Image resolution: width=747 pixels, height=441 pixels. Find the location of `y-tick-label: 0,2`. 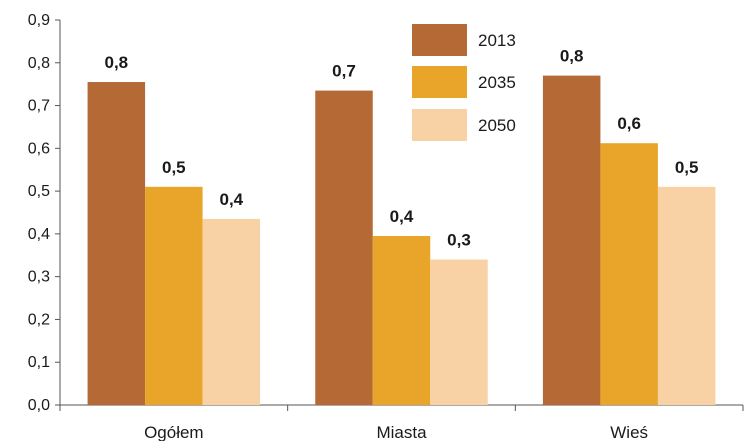

y-tick-label: 0,2 is located at coordinates (39, 319).